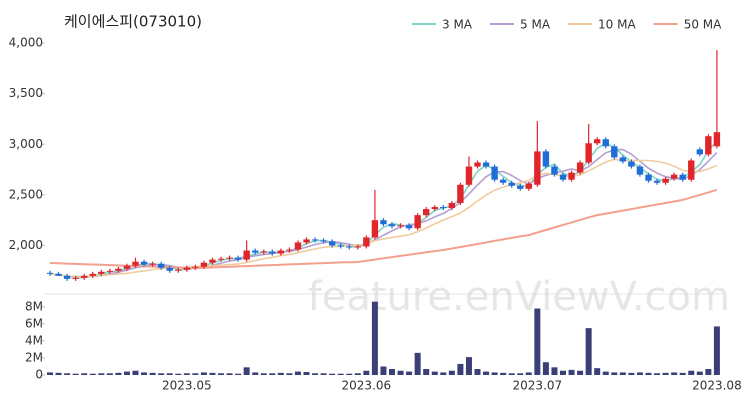 The image size is (750, 404). What do you see at coordinates (26, 194) in the screenshot?
I see `y-tick-label: 2,500` at bounding box center [26, 194].